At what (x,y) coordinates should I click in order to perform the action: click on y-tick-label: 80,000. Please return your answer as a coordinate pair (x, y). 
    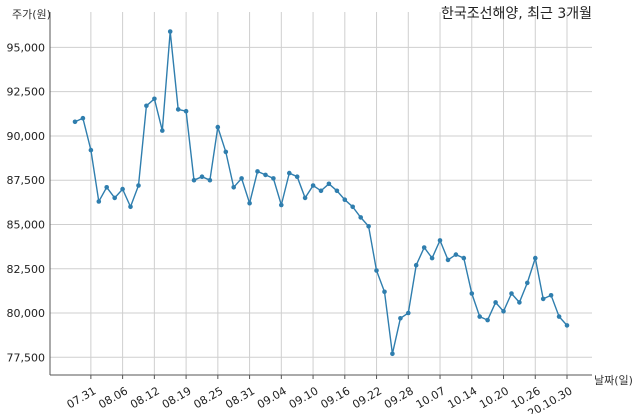
    Looking at the image, I should click on (26, 313).